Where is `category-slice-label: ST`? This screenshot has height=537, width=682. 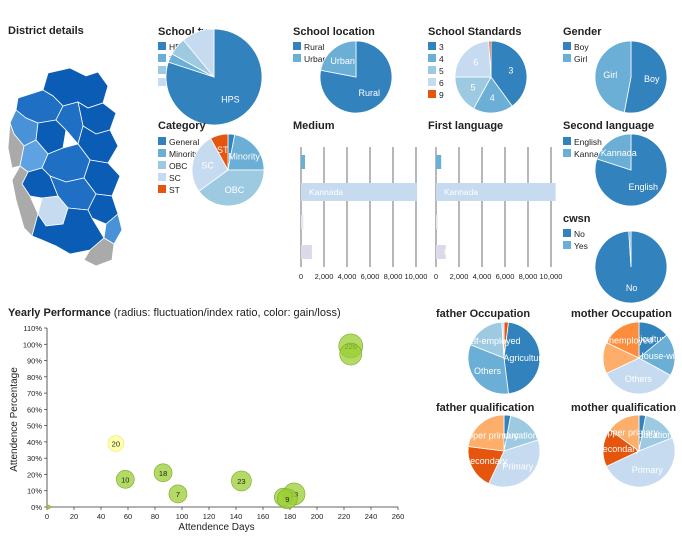
category-slice-label: ST is located at coordinates (223, 150).